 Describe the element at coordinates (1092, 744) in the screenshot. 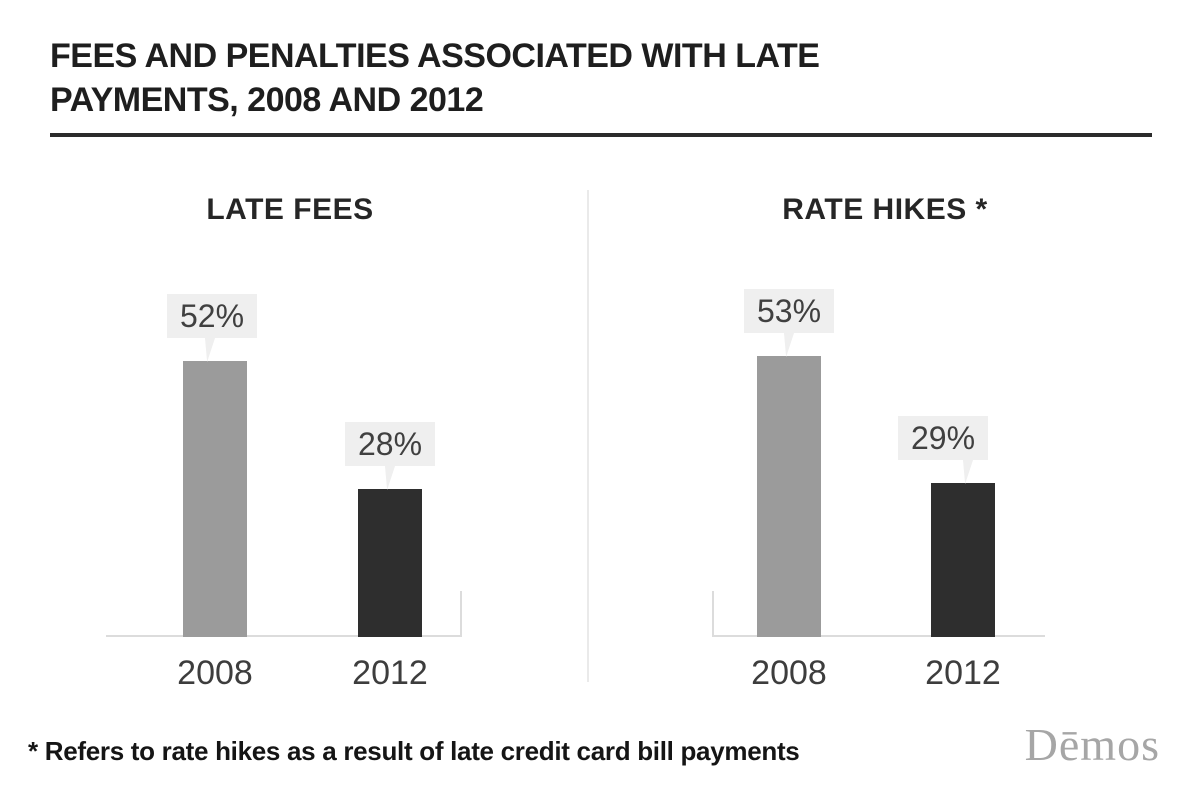

I see `demos-logo: Dēmos` at that location.